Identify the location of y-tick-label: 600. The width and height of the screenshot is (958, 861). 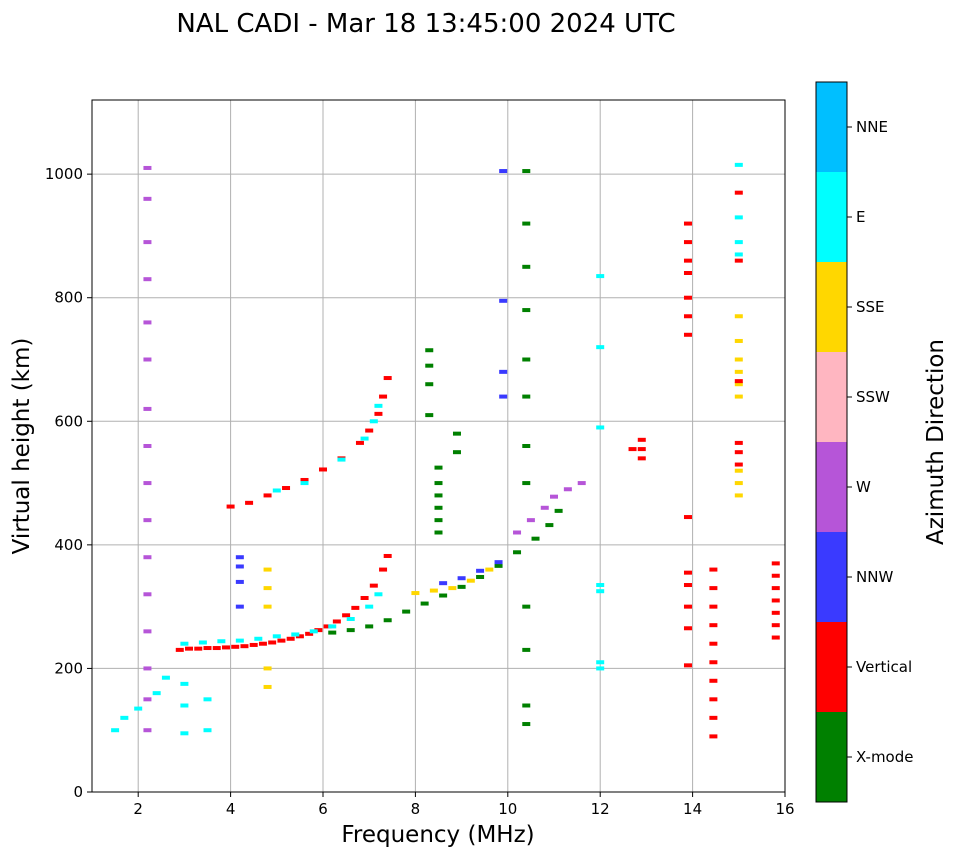
(68, 421).